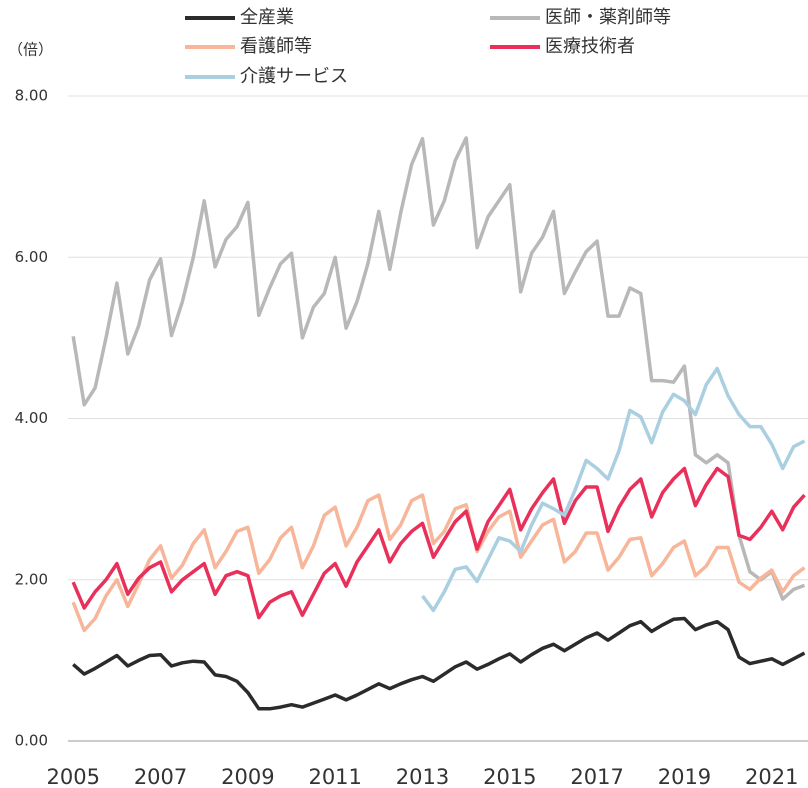 This screenshot has height=788, width=808. I want to click on legend-label: 医療技術者, so click(590, 46).